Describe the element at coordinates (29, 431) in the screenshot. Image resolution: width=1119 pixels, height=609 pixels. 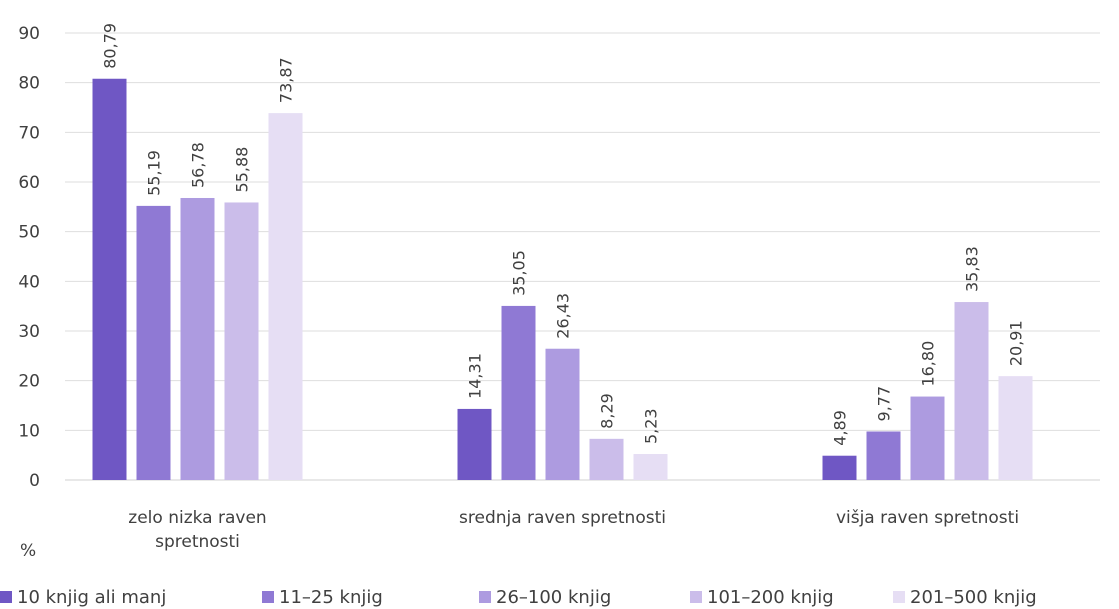
I see `y-tick-label: 10` at that location.